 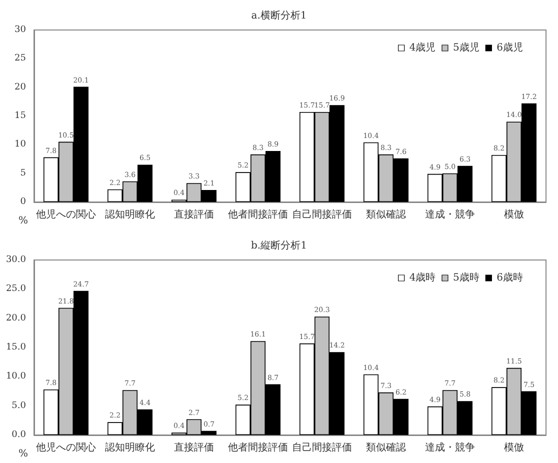 I want to click on y-tick-label: 20, so click(x=20, y=87).